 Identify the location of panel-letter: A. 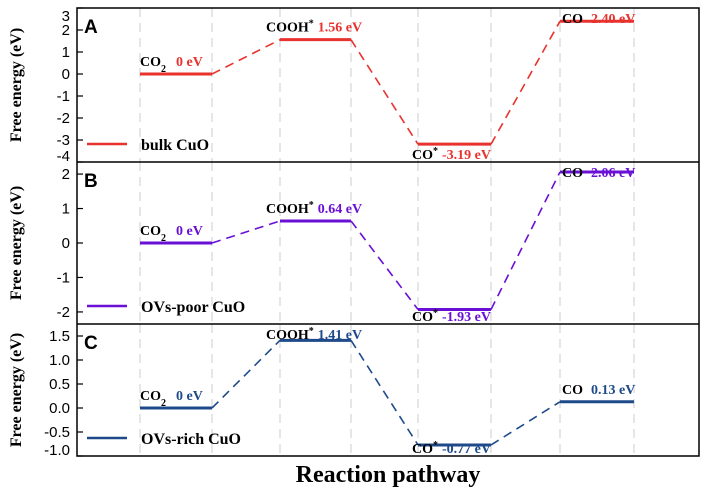
(91, 27).